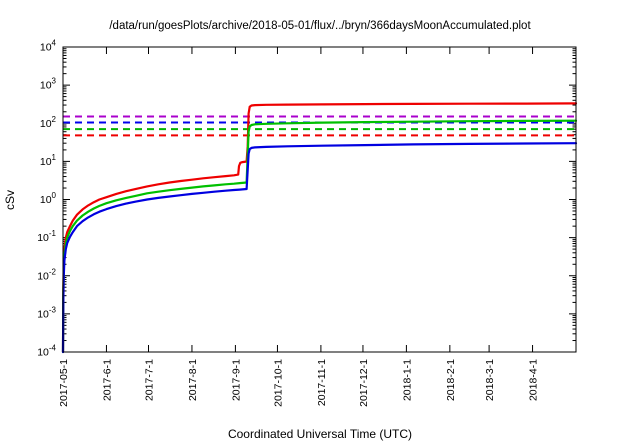 The width and height of the screenshot is (640, 448). I want to click on x-tick-label: 2017-11-1, so click(322, 382).